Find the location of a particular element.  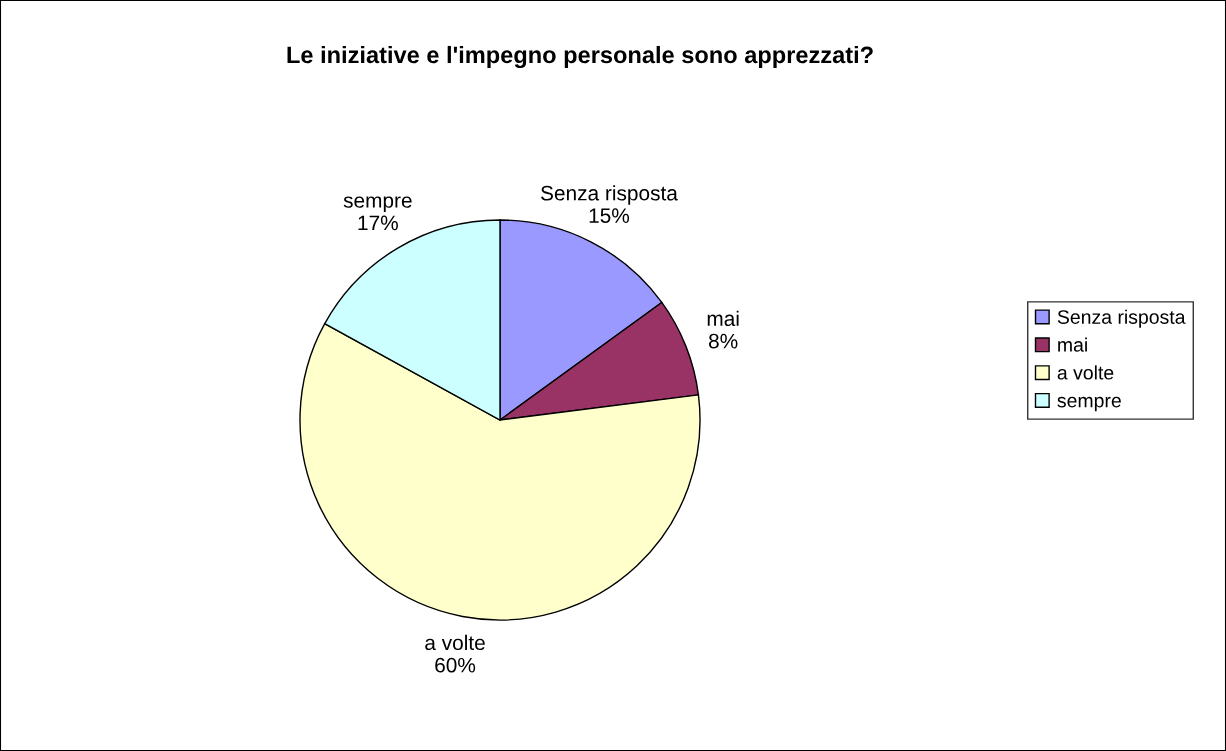

chart-title: Le iniziative e l'impegno personale sono apprezzati? is located at coordinates (580, 57).